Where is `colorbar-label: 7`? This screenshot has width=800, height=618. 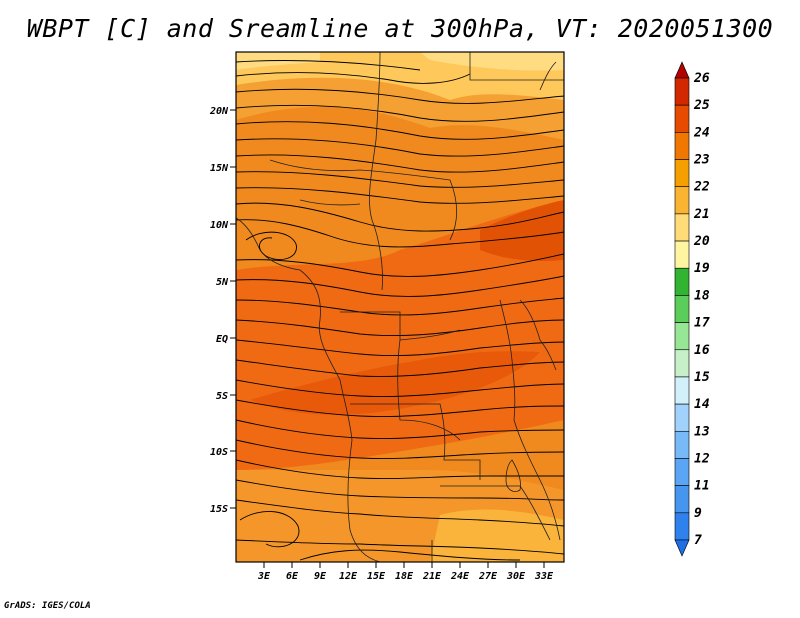 colorbar-label: 7 is located at coordinates (698, 540).